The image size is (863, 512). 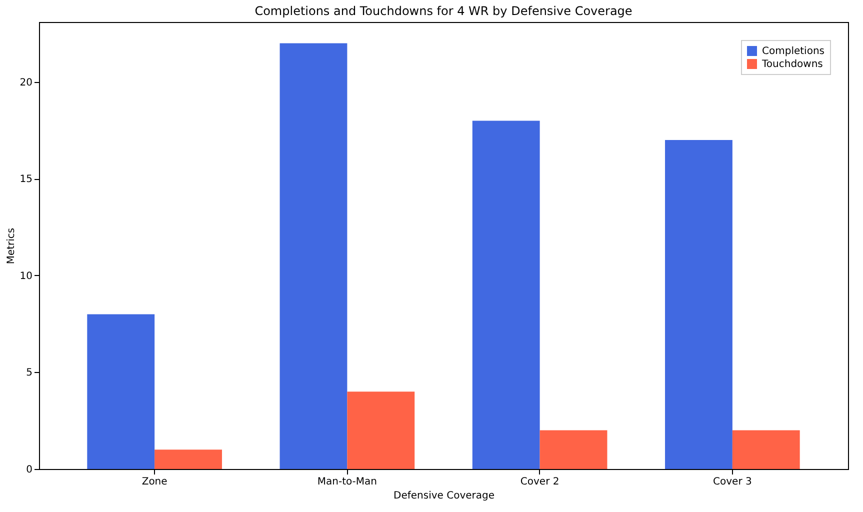 What do you see at coordinates (29, 373) in the screenshot?
I see `y-tick-label: 5` at bounding box center [29, 373].